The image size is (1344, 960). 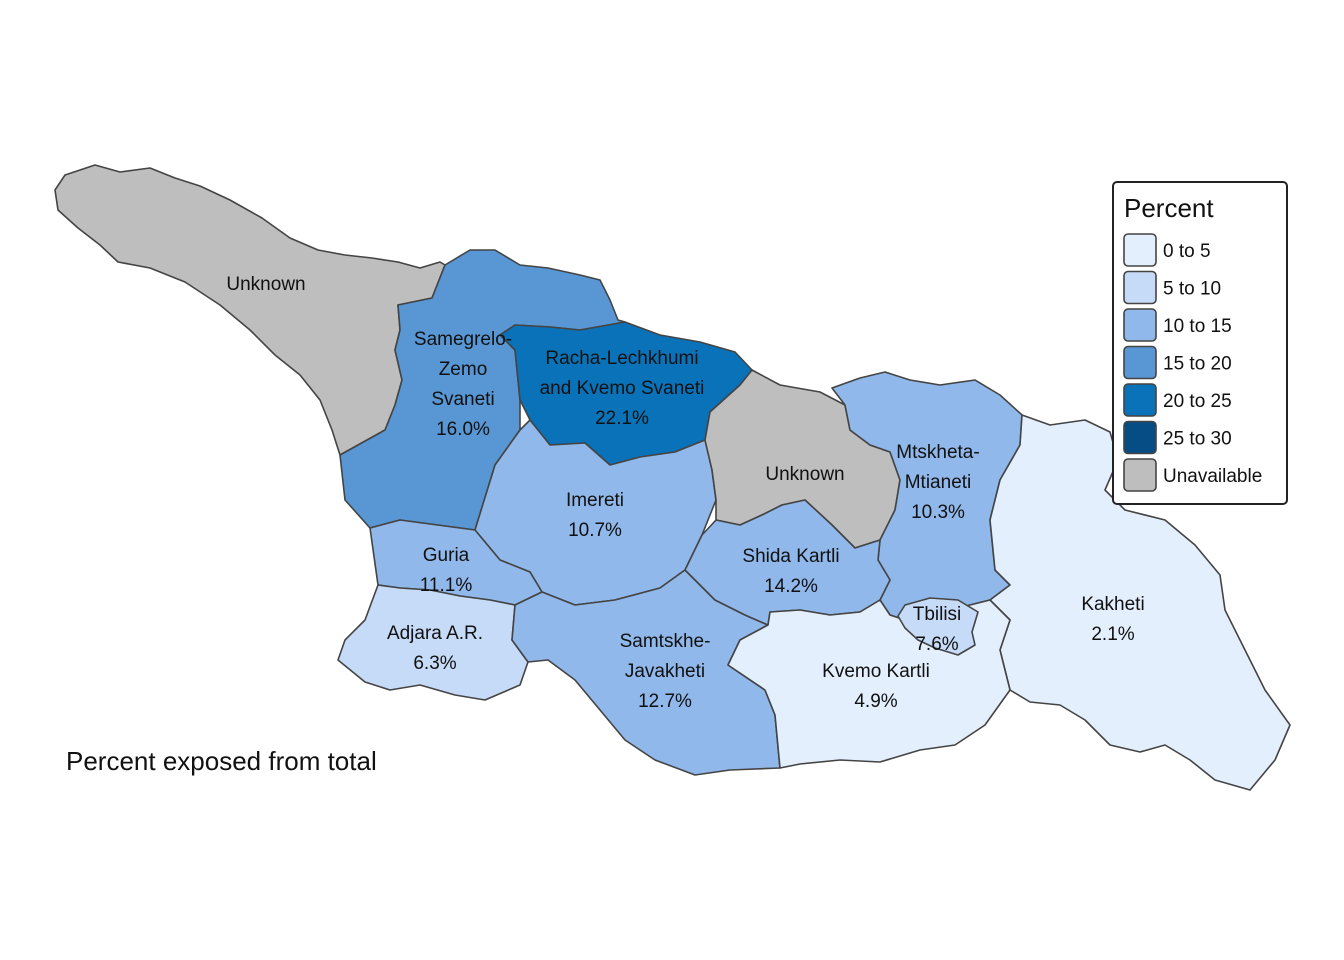 What do you see at coordinates (665, 701) in the screenshot?
I see `region-label-samtskhe: 12.7%` at bounding box center [665, 701].